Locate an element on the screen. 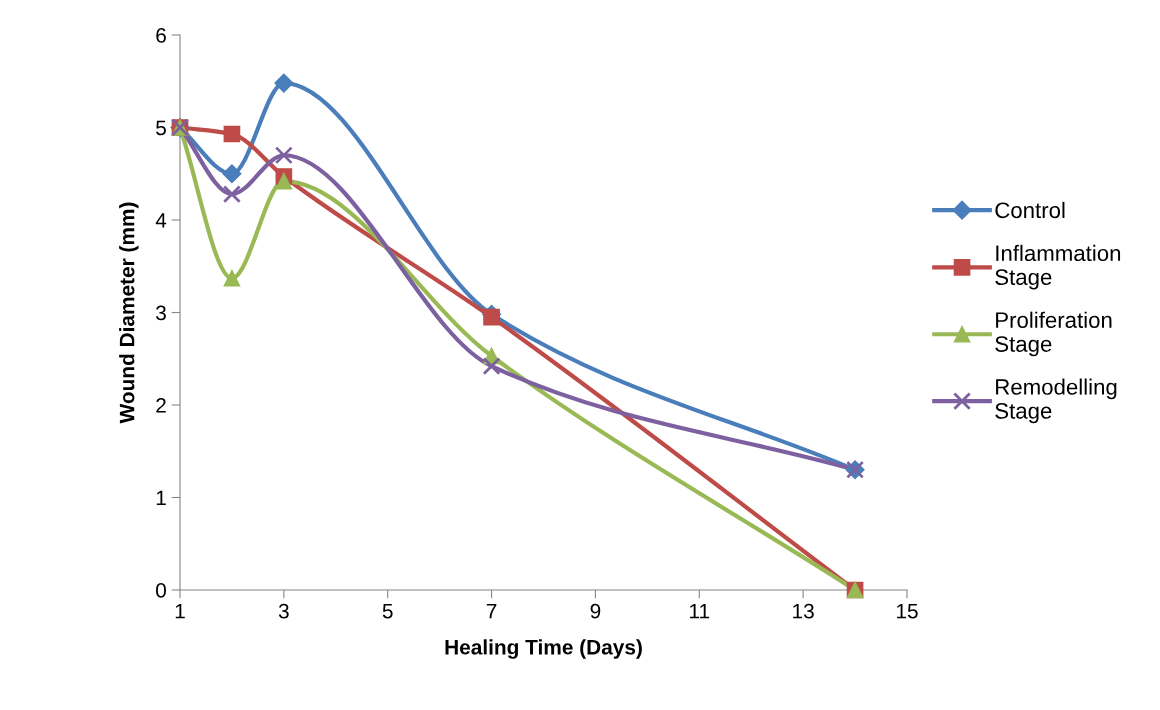  y-tick-label: 2 is located at coordinates (161, 405).